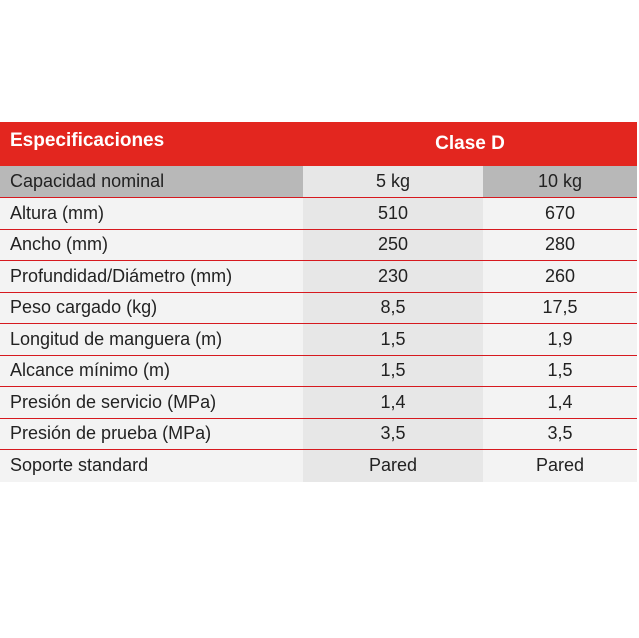  I want to click on row-value-10kg: 1,5, so click(560, 370).